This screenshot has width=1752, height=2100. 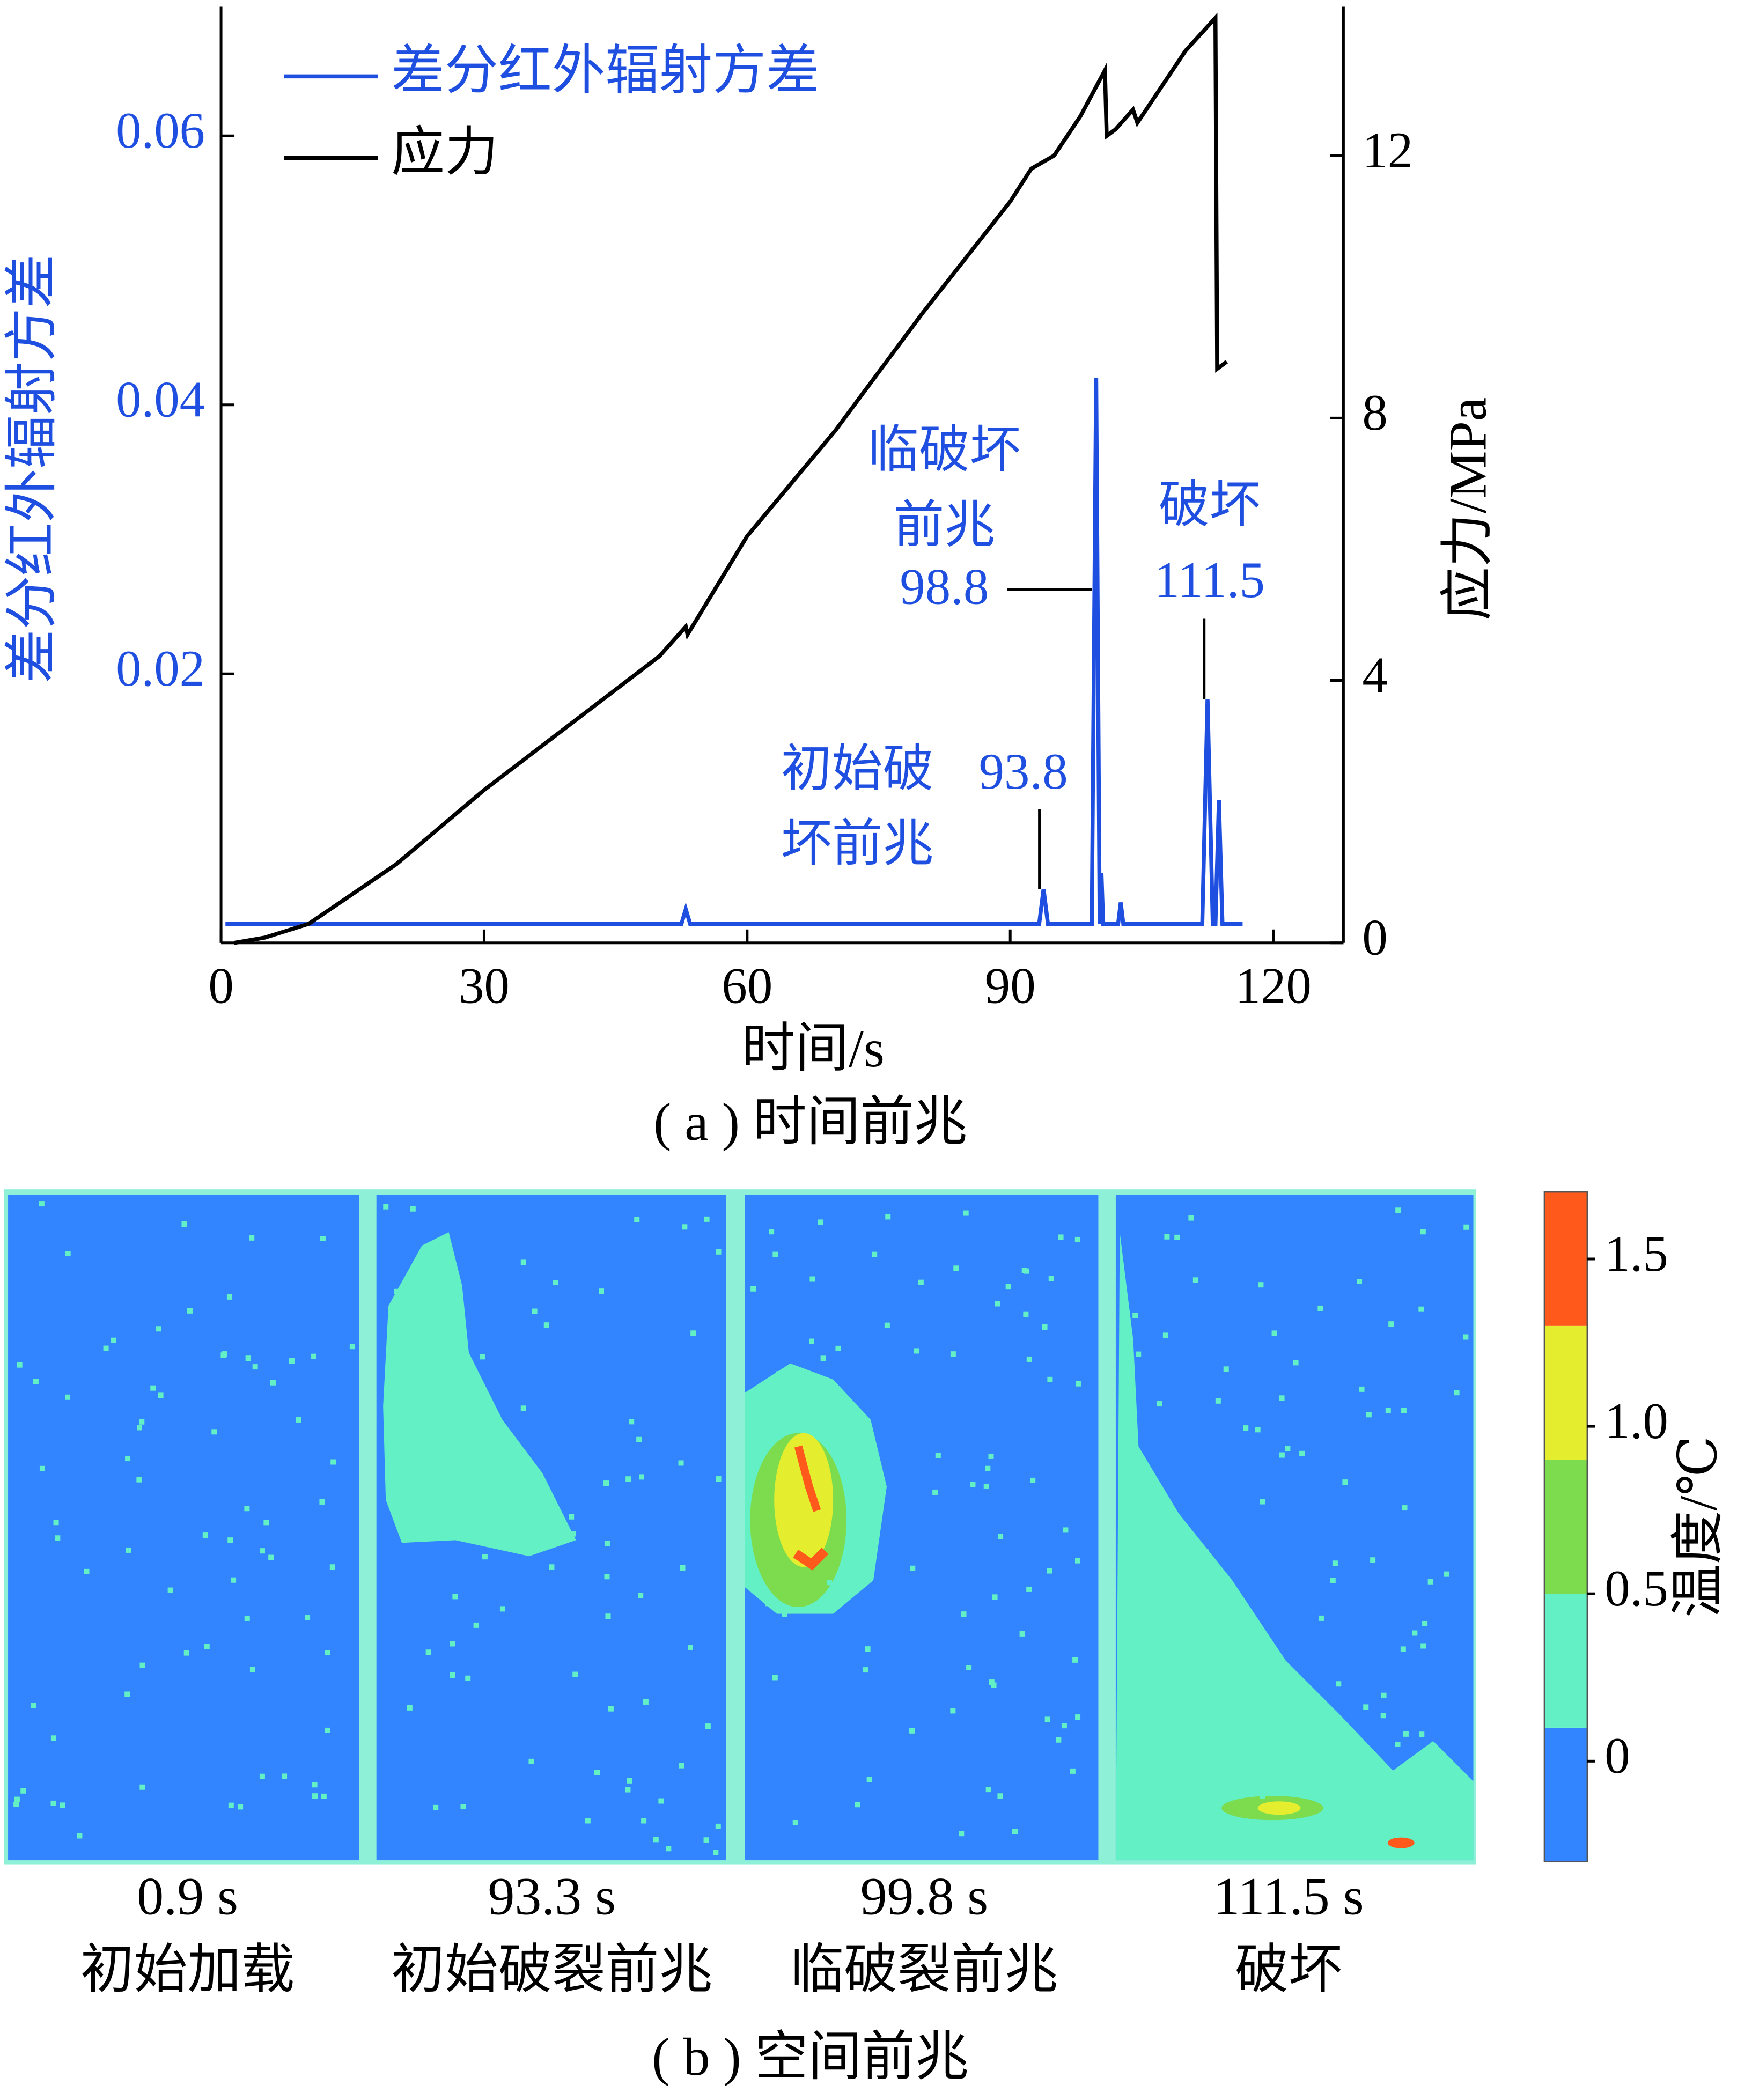 What do you see at coordinates (944, 525) in the screenshot?
I see `annotation: 前兆` at bounding box center [944, 525].